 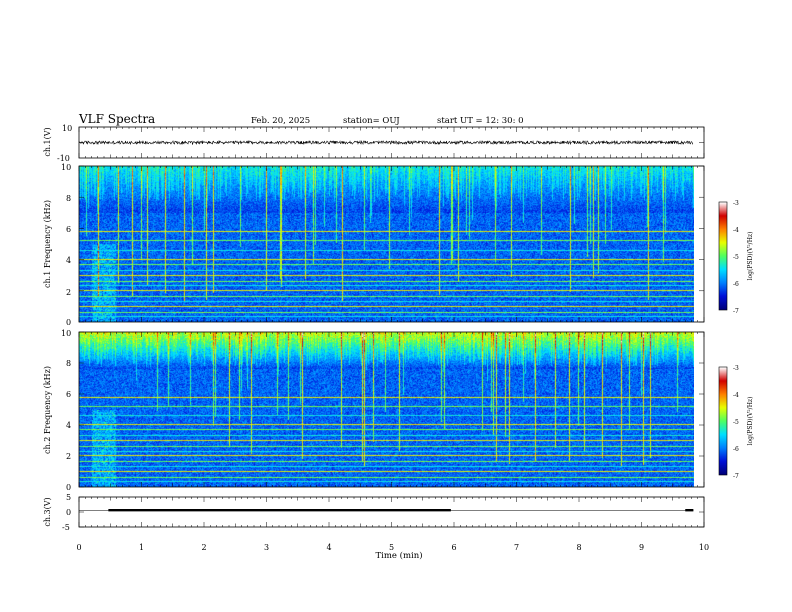 I want to click on time-tick-4: 4, so click(x=328, y=547).